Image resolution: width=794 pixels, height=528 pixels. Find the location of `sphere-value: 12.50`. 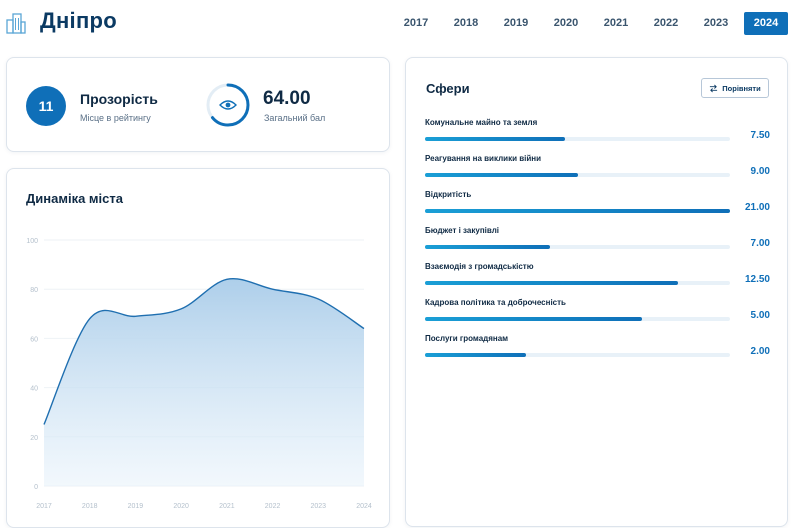

sphere-value: 12.50 is located at coordinates (757, 279).